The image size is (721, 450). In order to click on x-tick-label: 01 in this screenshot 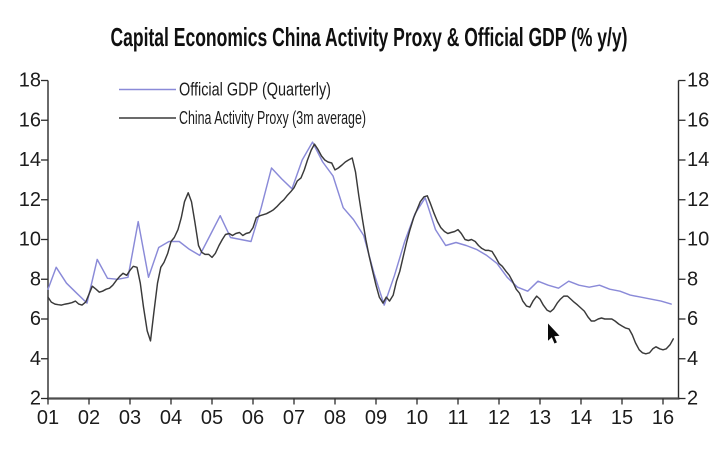, I will do `click(48, 418)`.